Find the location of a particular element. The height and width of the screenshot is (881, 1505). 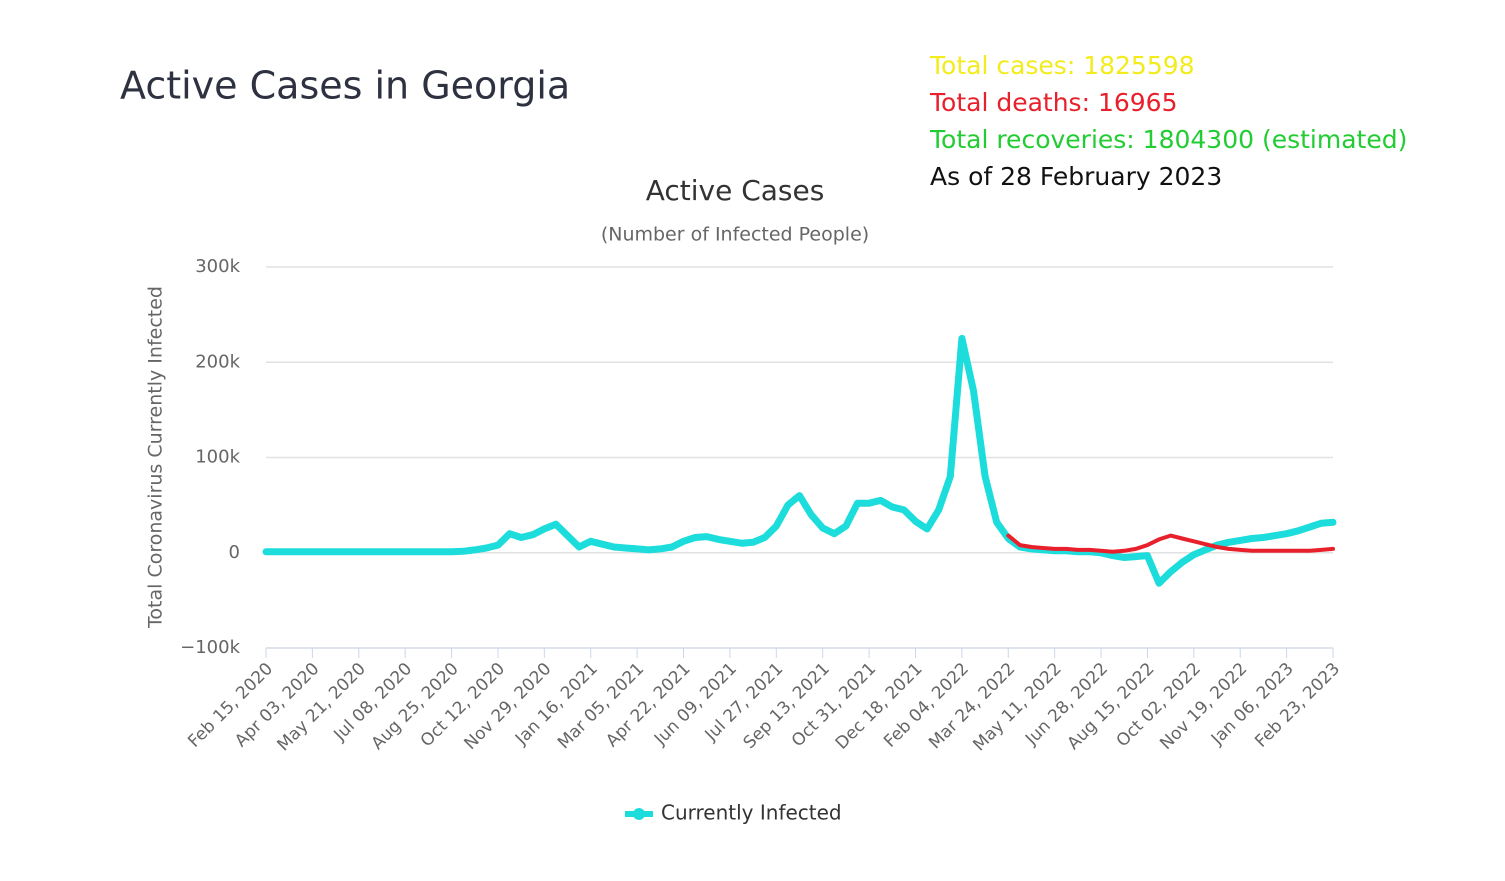

y-tick-label: 0 is located at coordinates (234, 552).